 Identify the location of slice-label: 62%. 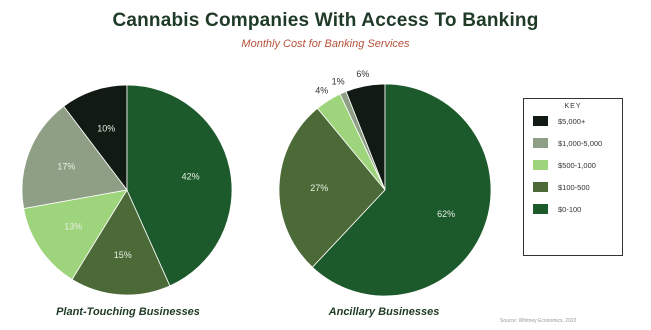
(446, 214).